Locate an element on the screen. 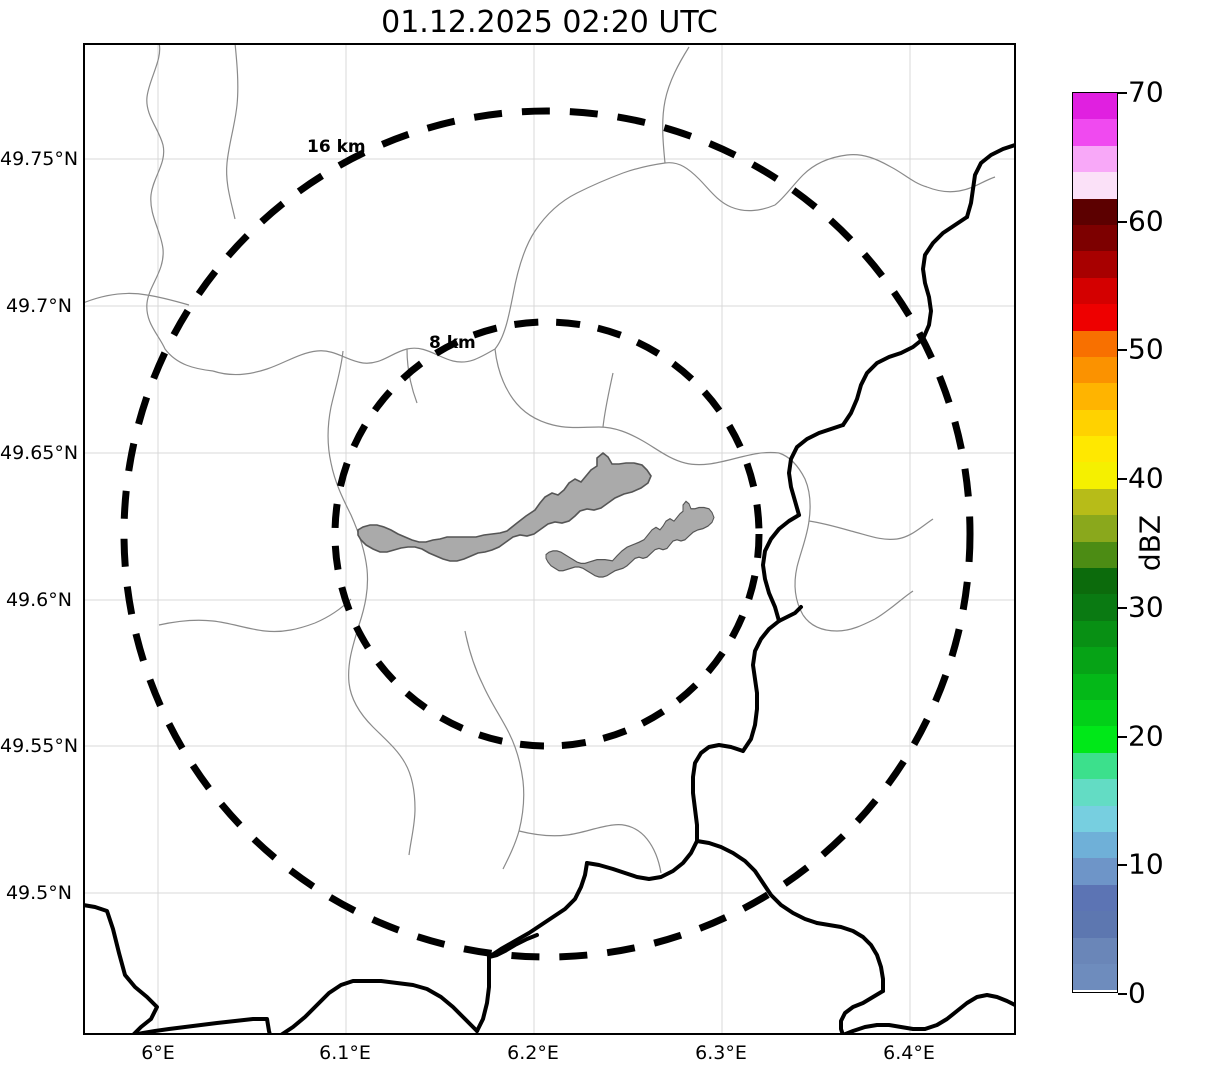 The width and height of the screenshot is (1207, 1073). range-ring-8km is located at coordinates (547, 534).